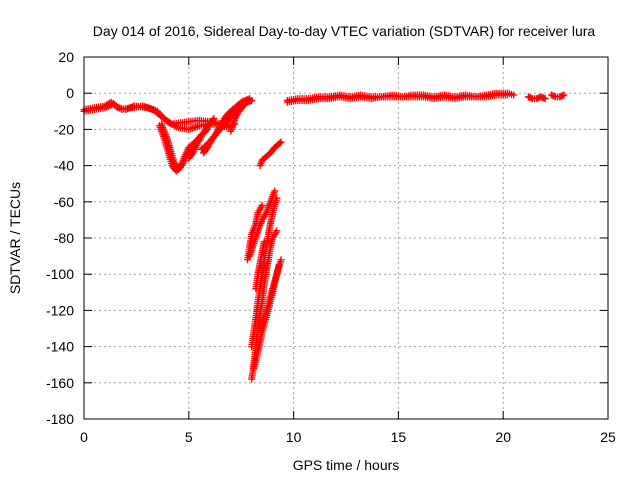 This screenshot has height=480, width=640. What do you see at coordinates (66, 57) in the screenshot?
I see `y-tick-label: 20` at bounding box center [66, 57].